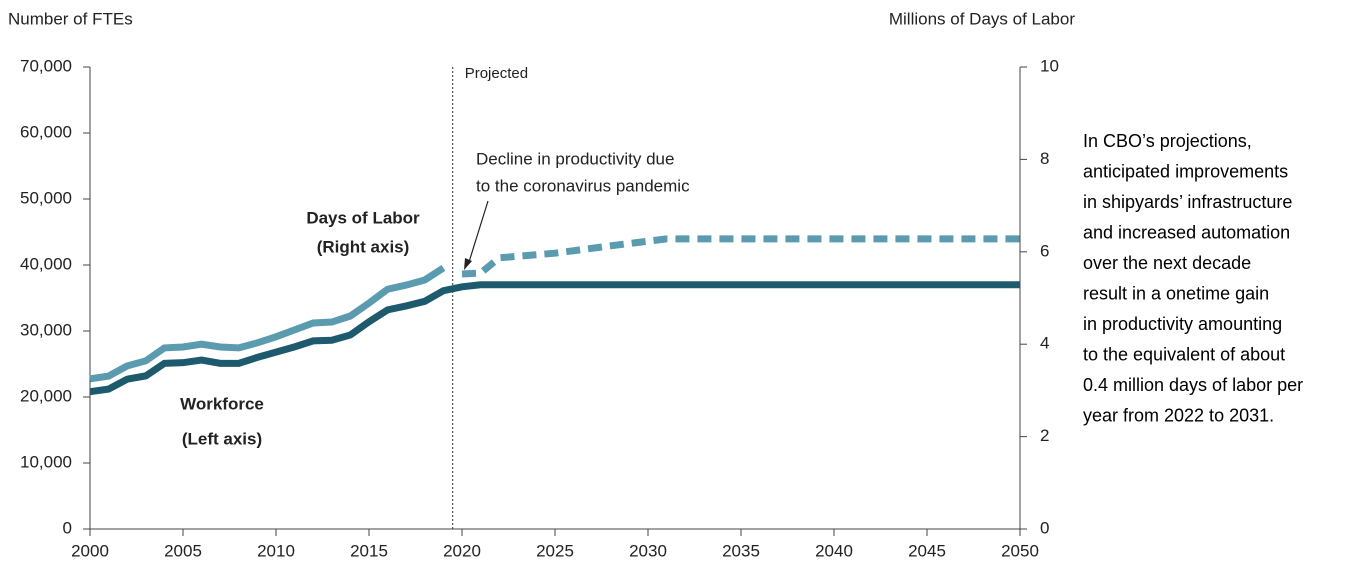 The height and width of the screenshot is (568, 1362). What do you see at coordinates (575, 158) in the screenshot?
I see `annotation: Decline in productivity due` at bounding box center [575, 158].